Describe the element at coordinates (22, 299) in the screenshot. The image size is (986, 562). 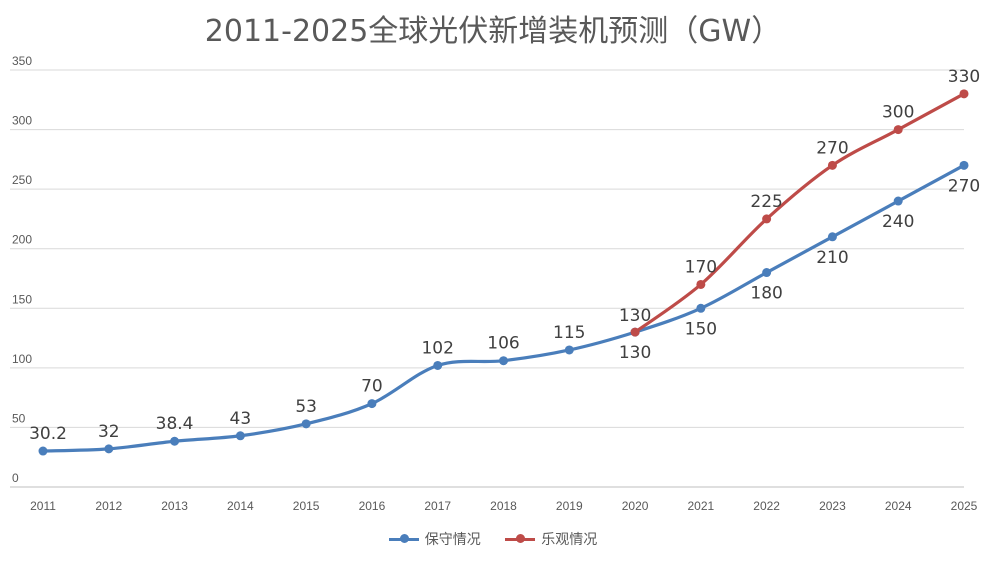
I see `y-tick-label: 150` at that location.